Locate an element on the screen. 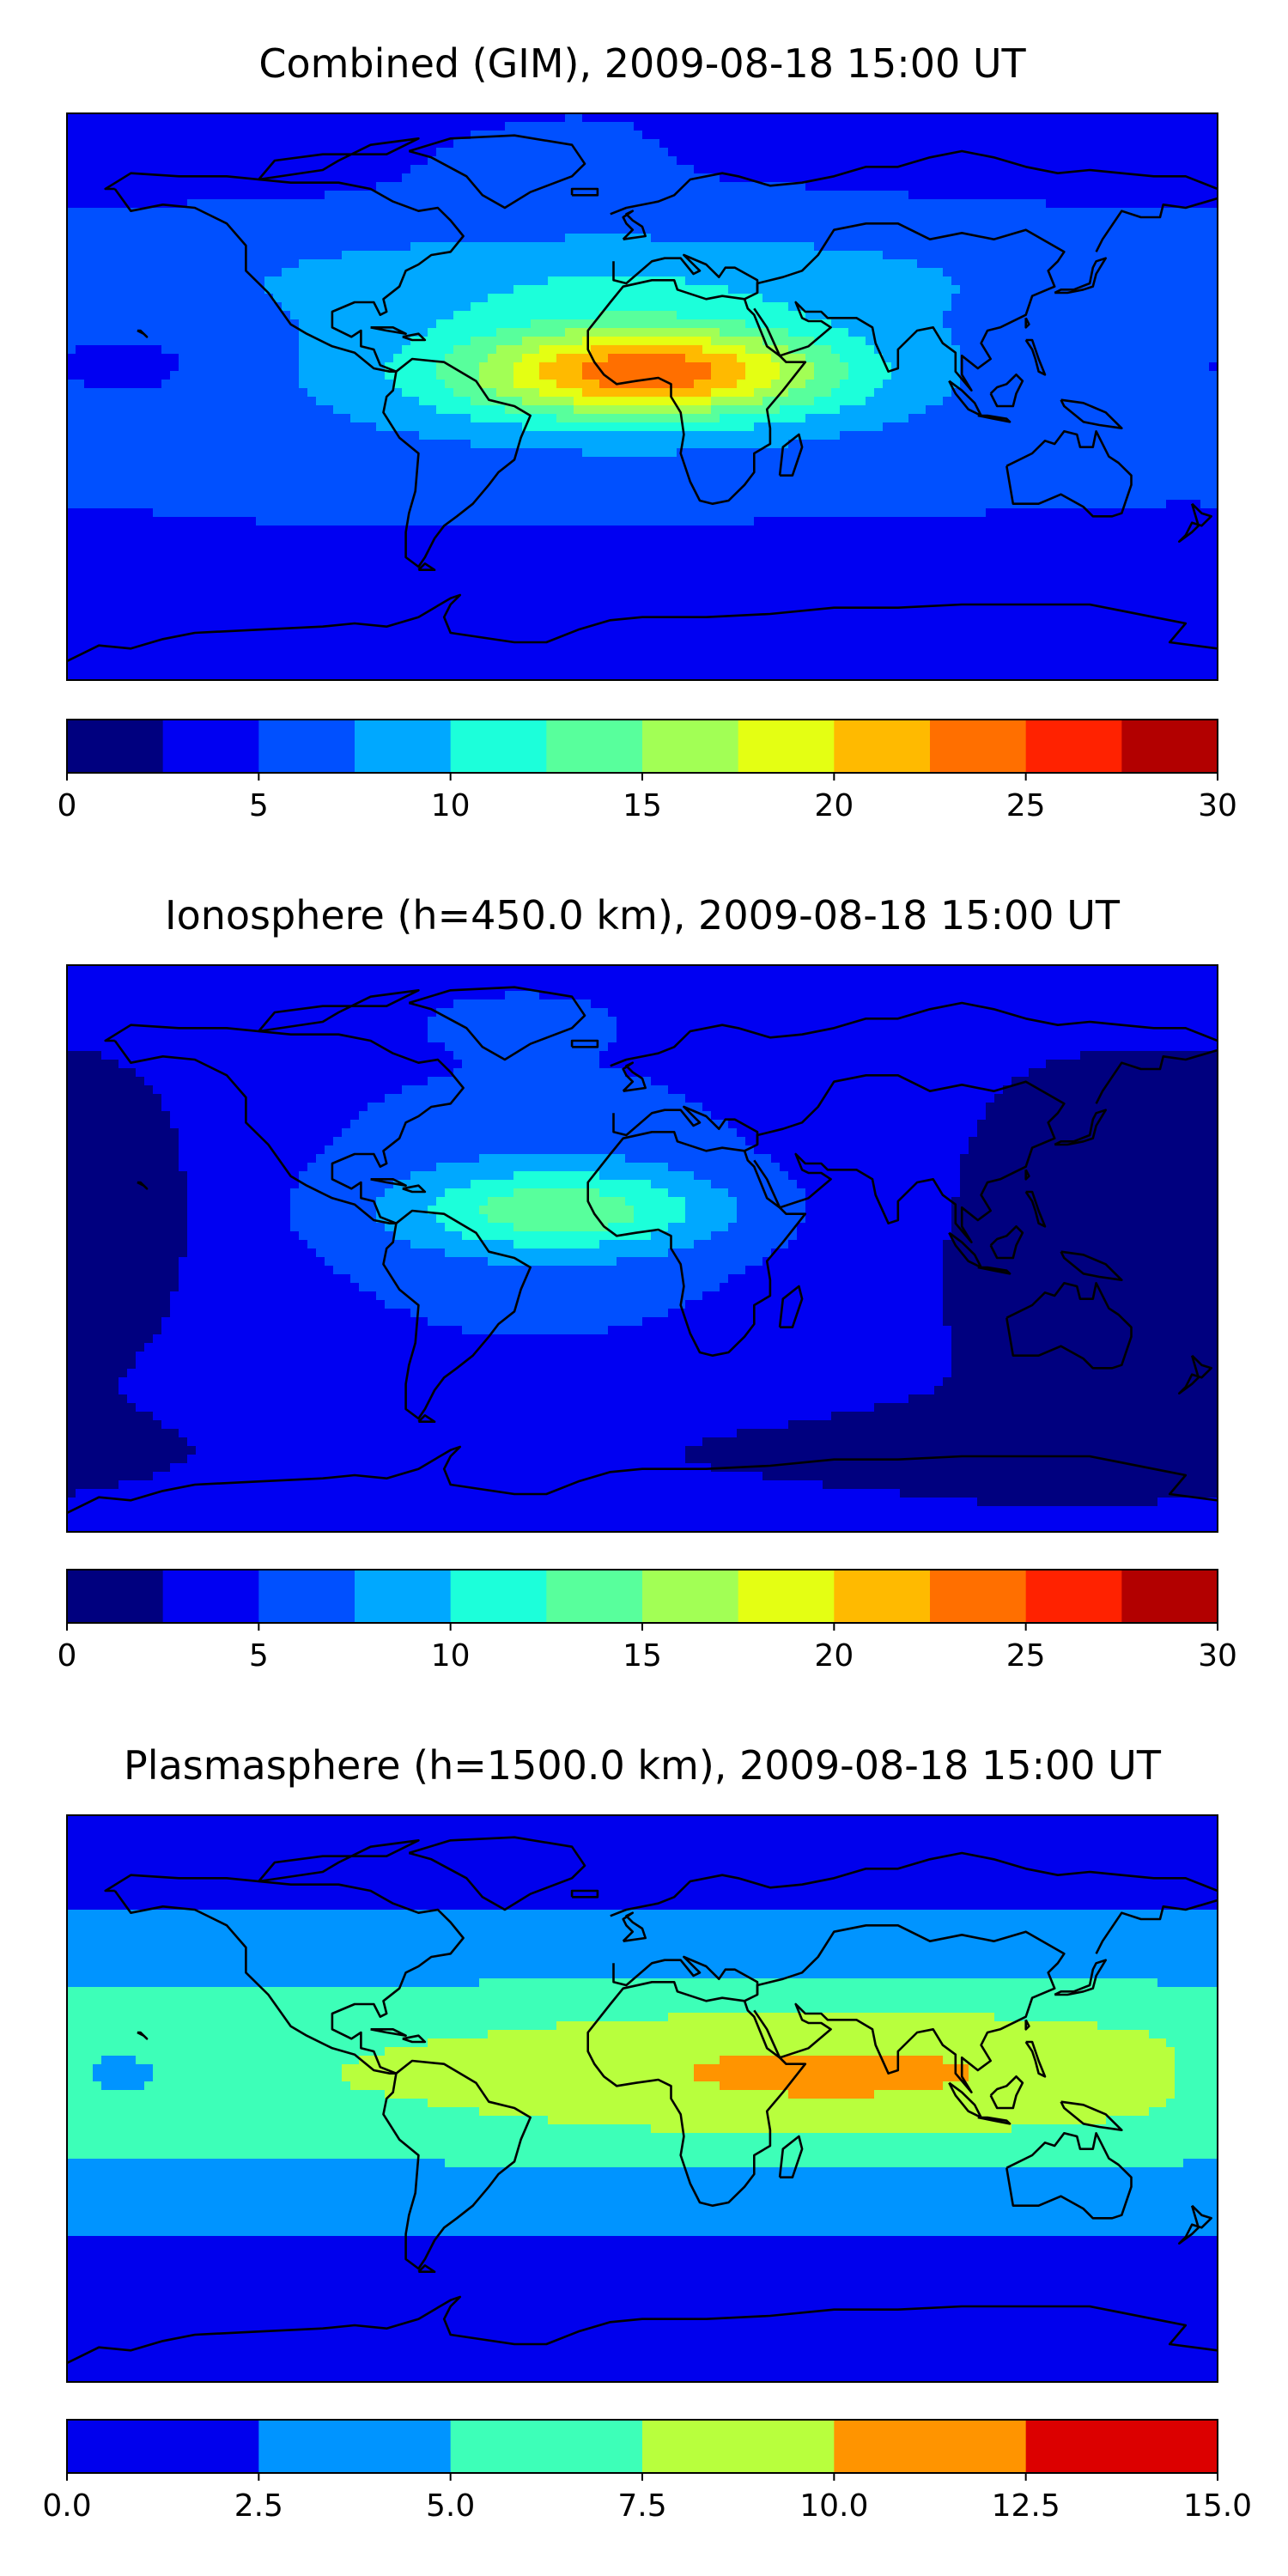 This screenshot has height=2576, width=1288. colorbar-tick-label: 25 is located at coordinates (1026, 806).